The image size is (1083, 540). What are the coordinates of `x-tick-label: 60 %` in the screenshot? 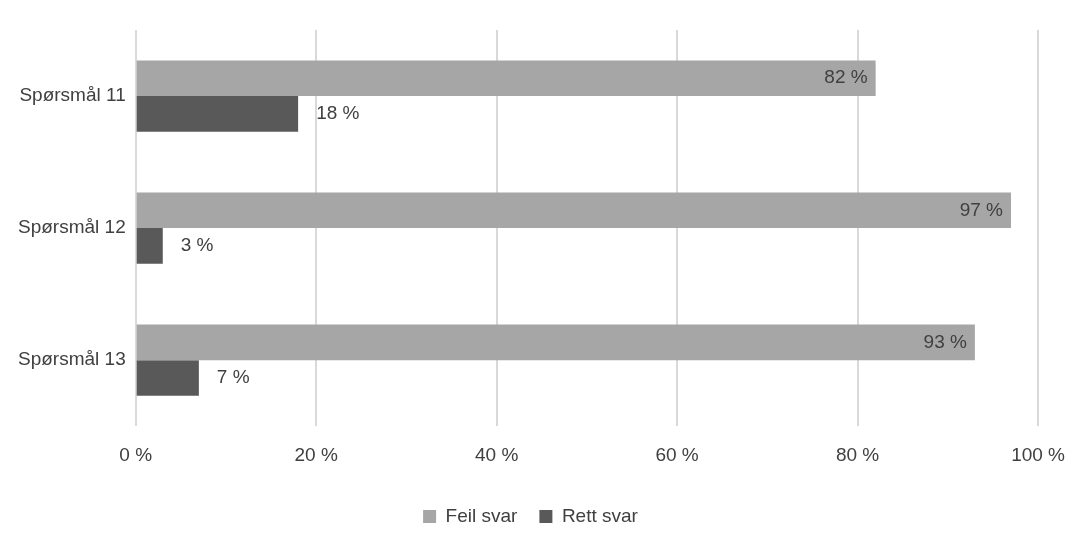 It's located at (677, 454).